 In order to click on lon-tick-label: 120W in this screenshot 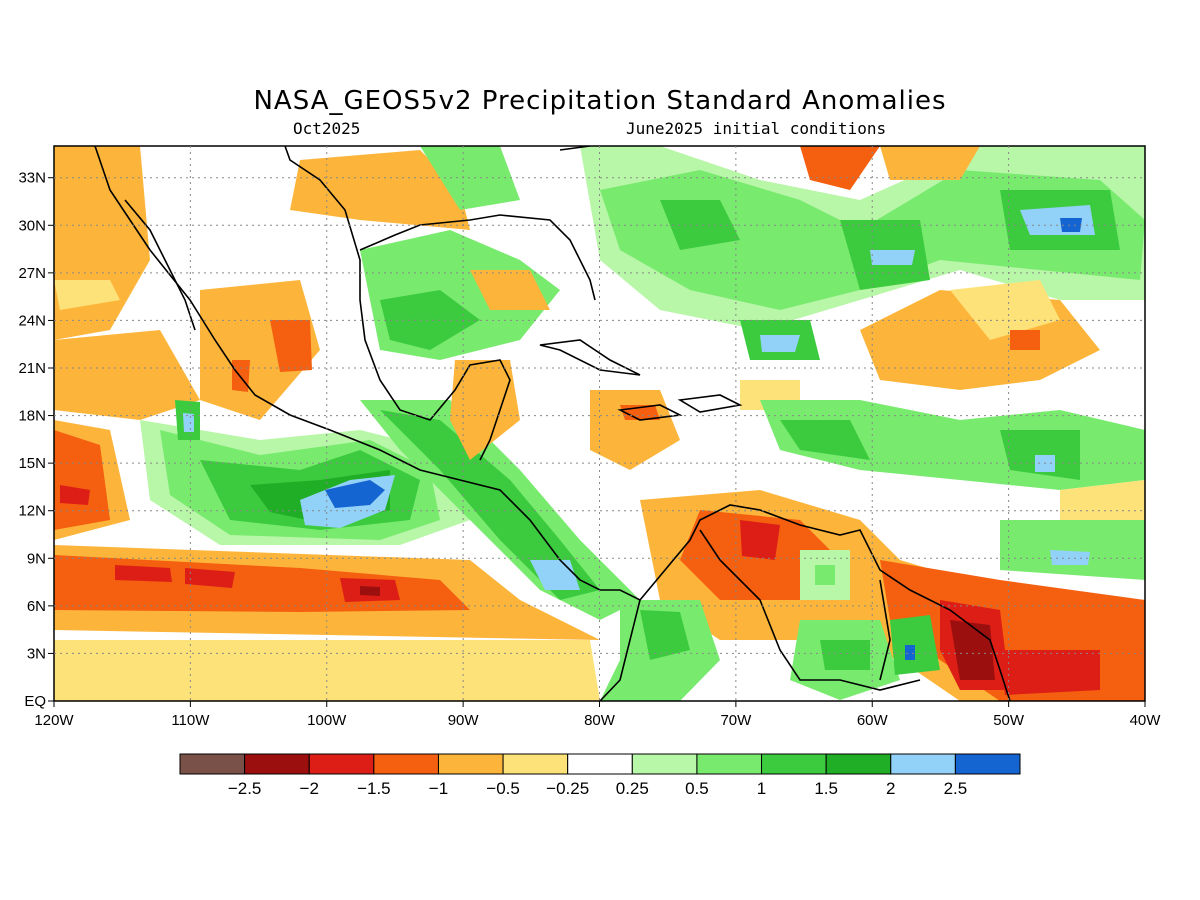, I will do `click(54, 720)`.